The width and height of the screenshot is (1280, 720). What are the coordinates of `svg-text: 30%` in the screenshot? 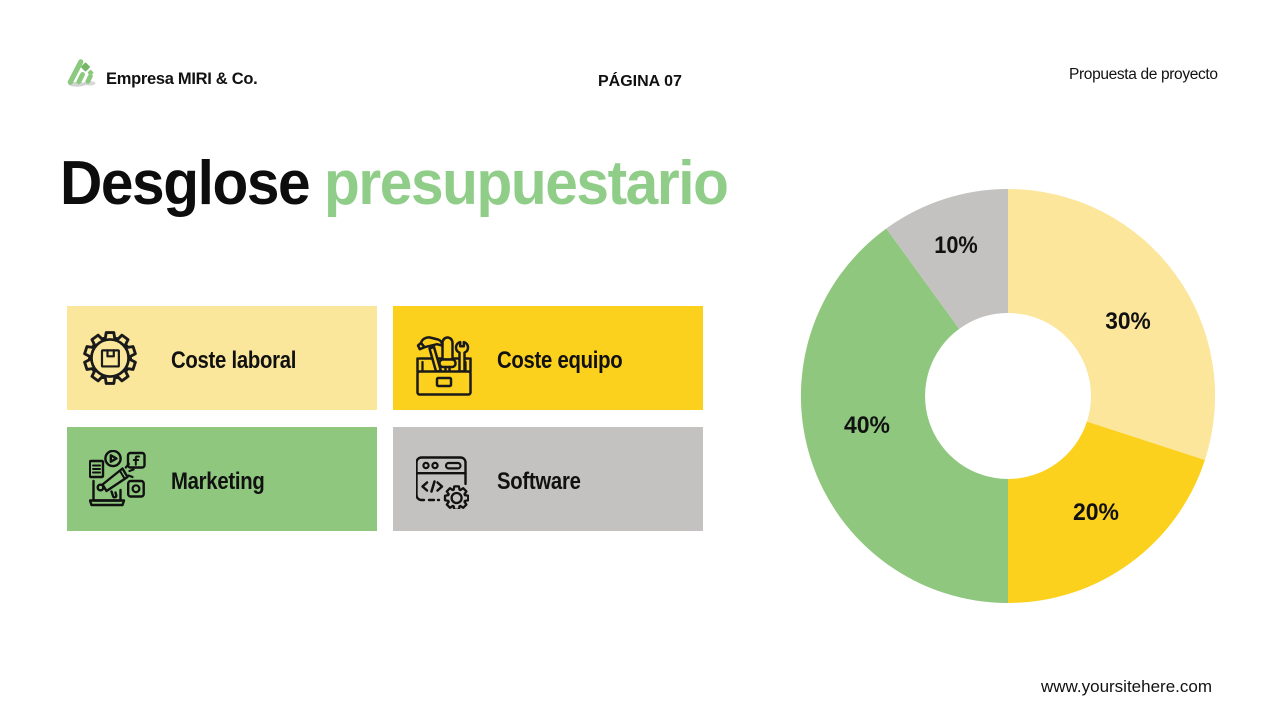 It's located at (1128, 321).